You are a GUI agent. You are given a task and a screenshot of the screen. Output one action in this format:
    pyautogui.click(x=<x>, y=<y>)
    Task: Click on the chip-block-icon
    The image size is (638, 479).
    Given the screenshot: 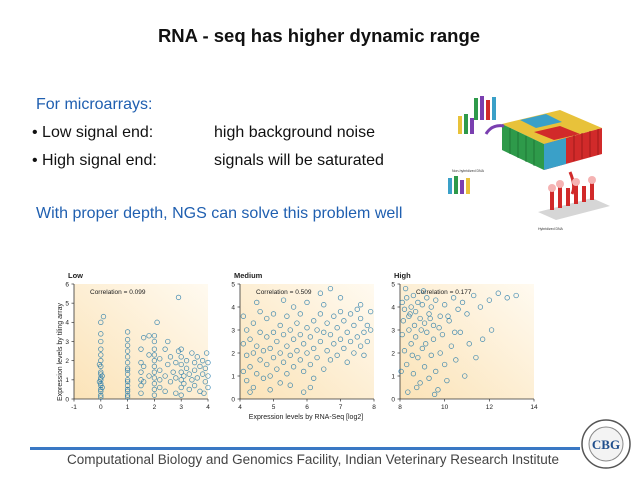 What is the action you would take?
    pyautogui.click(x=552, y=140)
    